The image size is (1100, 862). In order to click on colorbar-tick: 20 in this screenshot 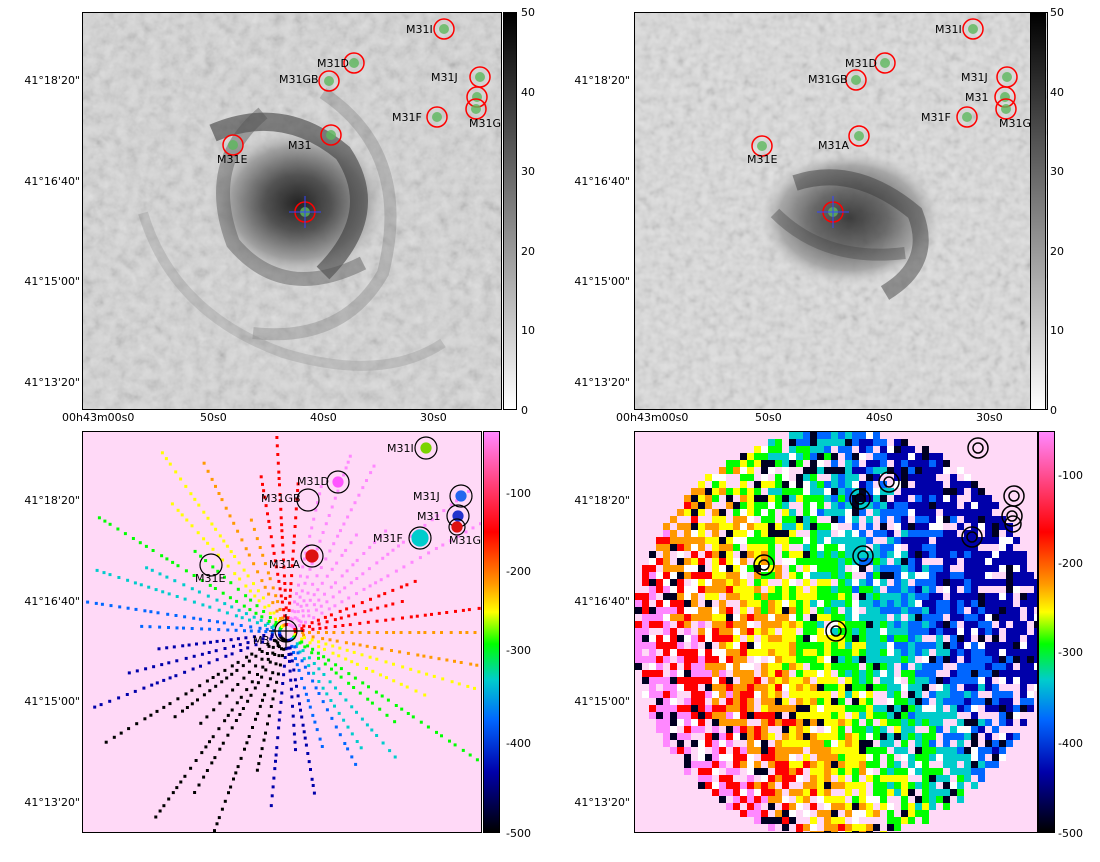, I will do `click(1057, 251)`.